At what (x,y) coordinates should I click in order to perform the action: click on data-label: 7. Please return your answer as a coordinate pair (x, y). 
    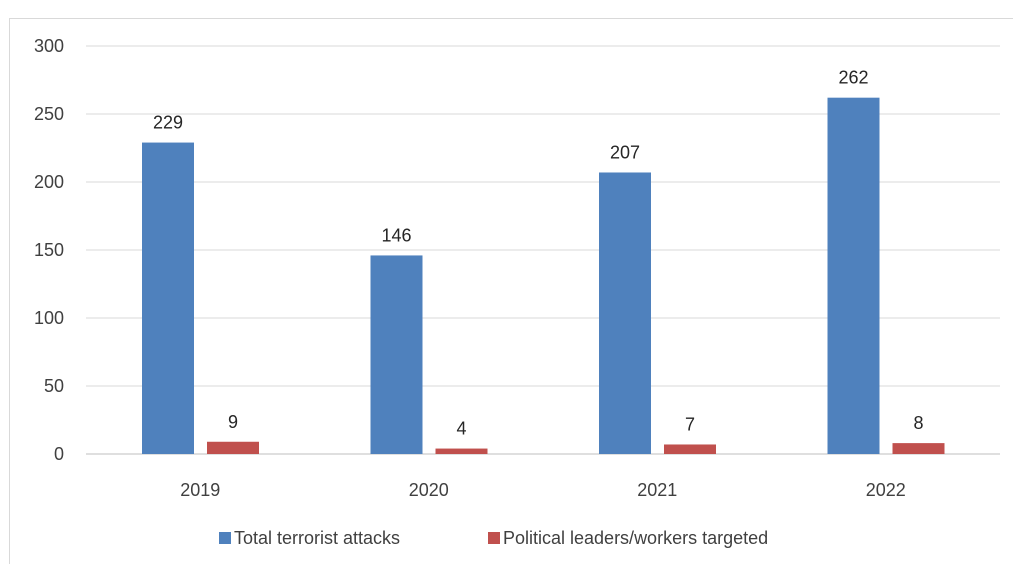
    Looking at the image, I should click on (690, 424).